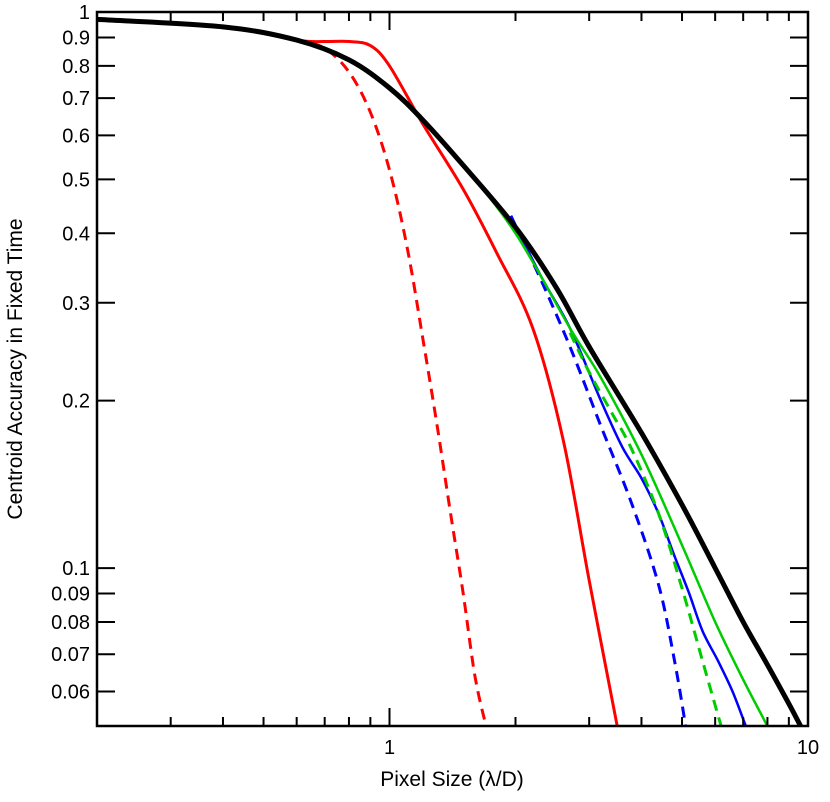 The height and width of the screenshot is (802, 830). What do you see at coordinates (76, 569) in the screenshot?
I see `y-tick-label: 0.1` at bounding box center [76, 569].